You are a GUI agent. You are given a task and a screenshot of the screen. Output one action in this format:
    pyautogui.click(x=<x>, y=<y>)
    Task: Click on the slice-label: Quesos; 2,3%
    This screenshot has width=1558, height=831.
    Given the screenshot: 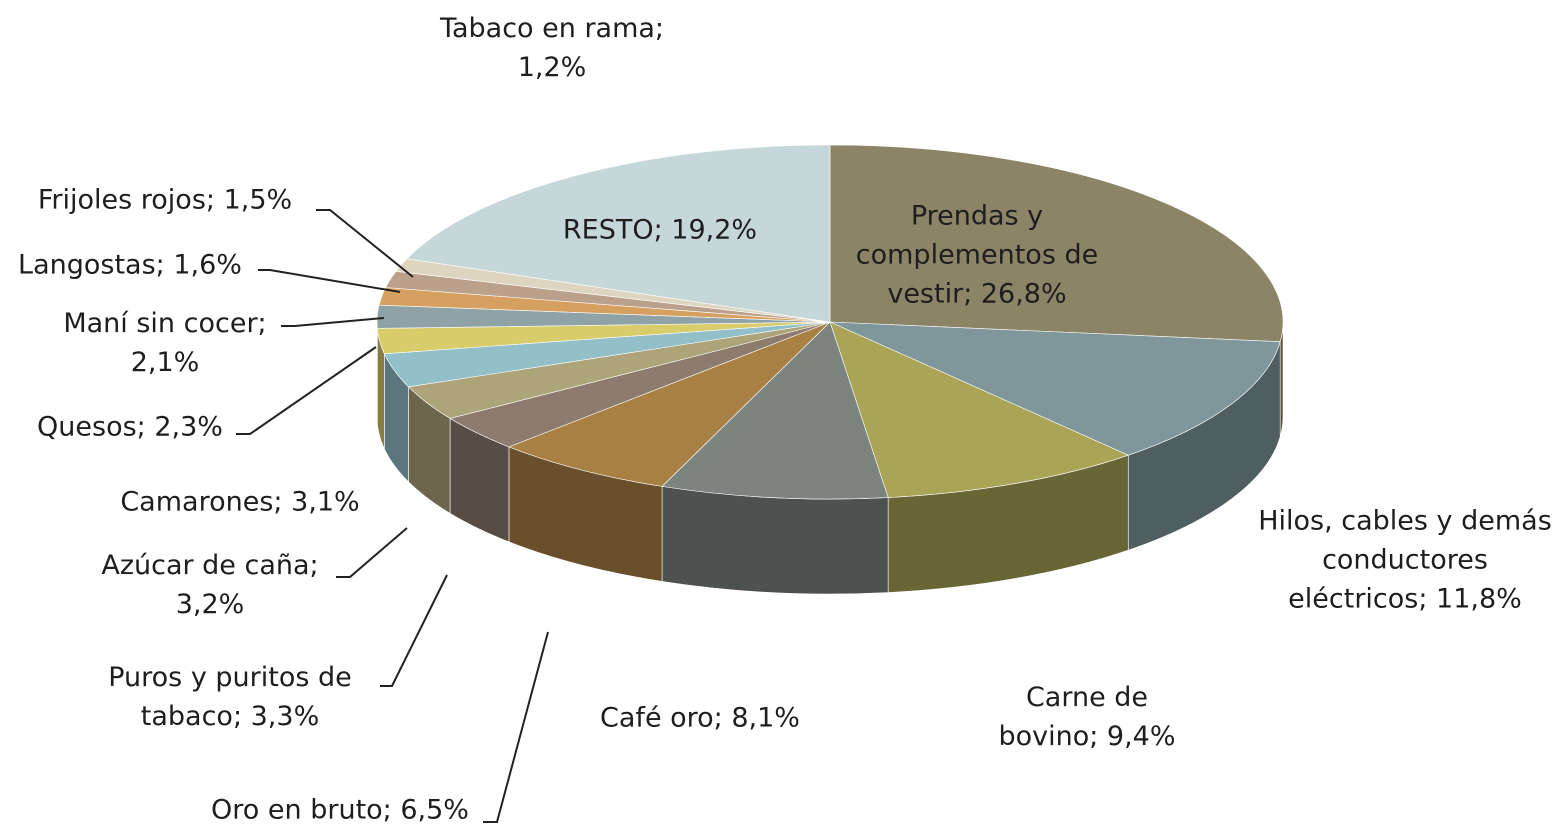 What is the action you would take?
    pyautogui.click(x=130, y=427)
    